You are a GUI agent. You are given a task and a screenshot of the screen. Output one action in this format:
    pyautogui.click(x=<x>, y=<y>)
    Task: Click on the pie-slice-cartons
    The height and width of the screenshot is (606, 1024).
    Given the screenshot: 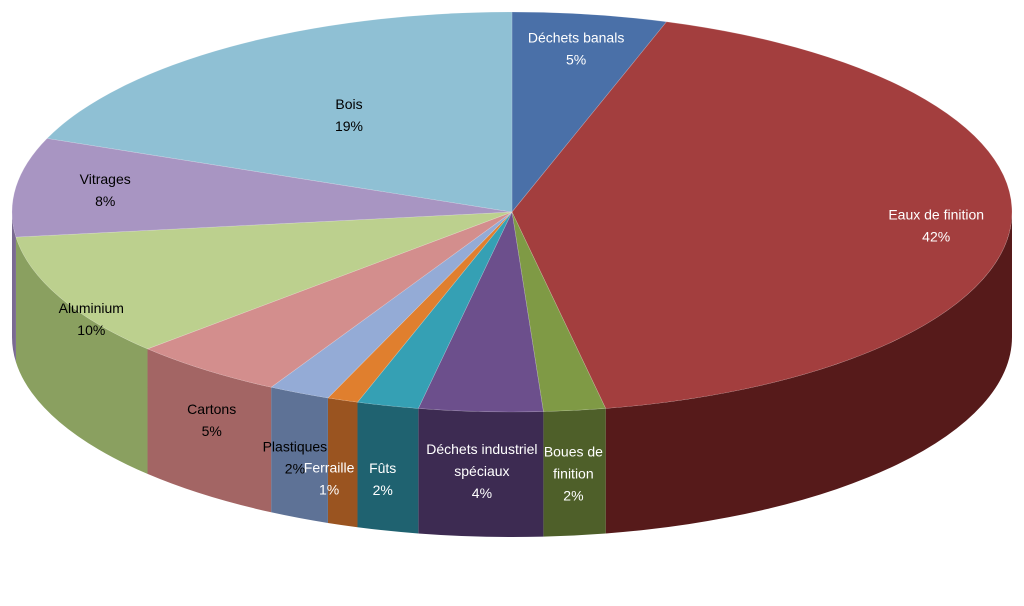 What is the action you would take?
    pyautogui.click(x=329, y=299)
    